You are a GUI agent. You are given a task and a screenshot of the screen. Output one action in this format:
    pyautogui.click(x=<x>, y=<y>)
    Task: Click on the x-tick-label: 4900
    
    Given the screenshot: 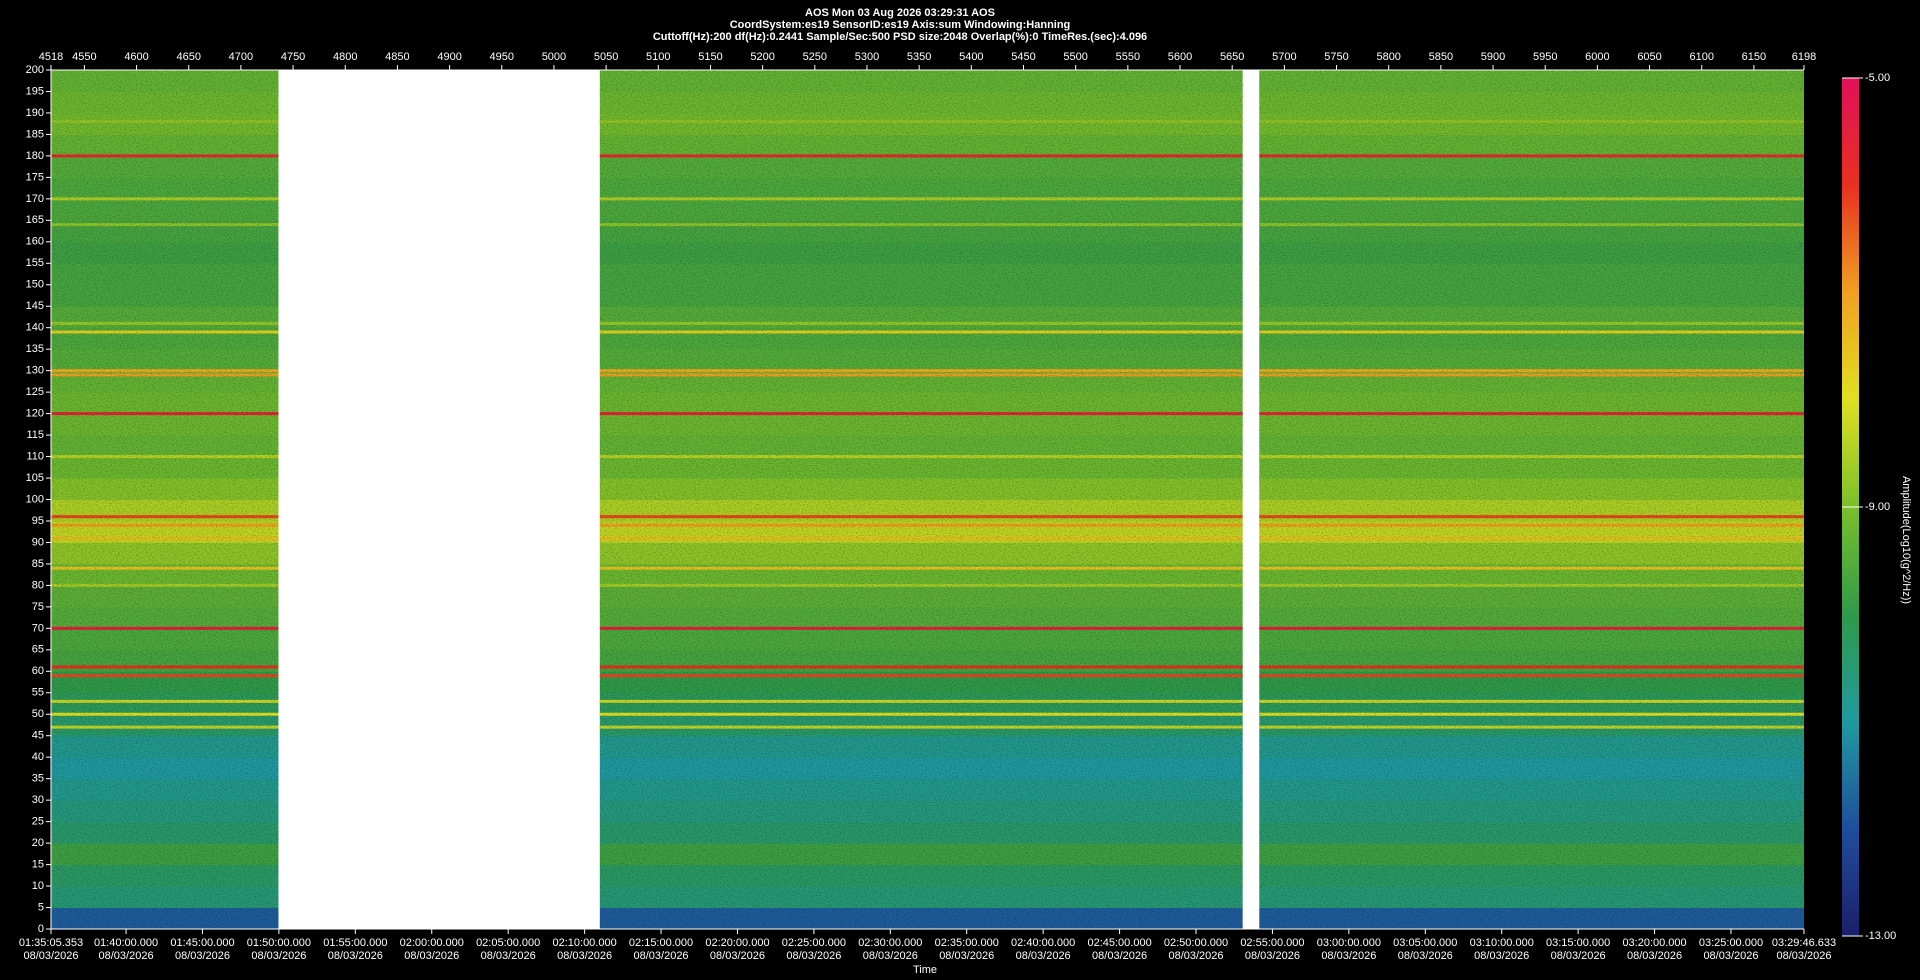 What is the action you would take?
    pyautogui.click(x=449, y=57)
    